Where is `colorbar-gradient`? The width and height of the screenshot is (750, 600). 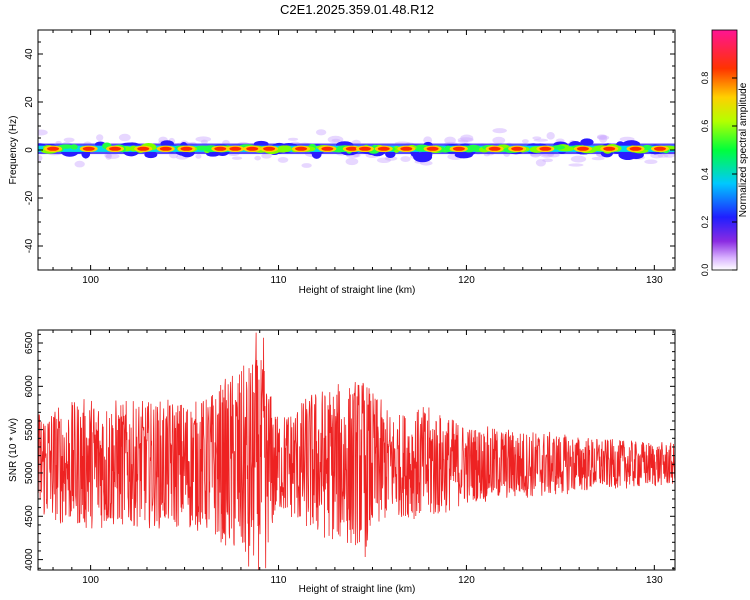
colorbar-gradient is located at coordinates (724, 150).